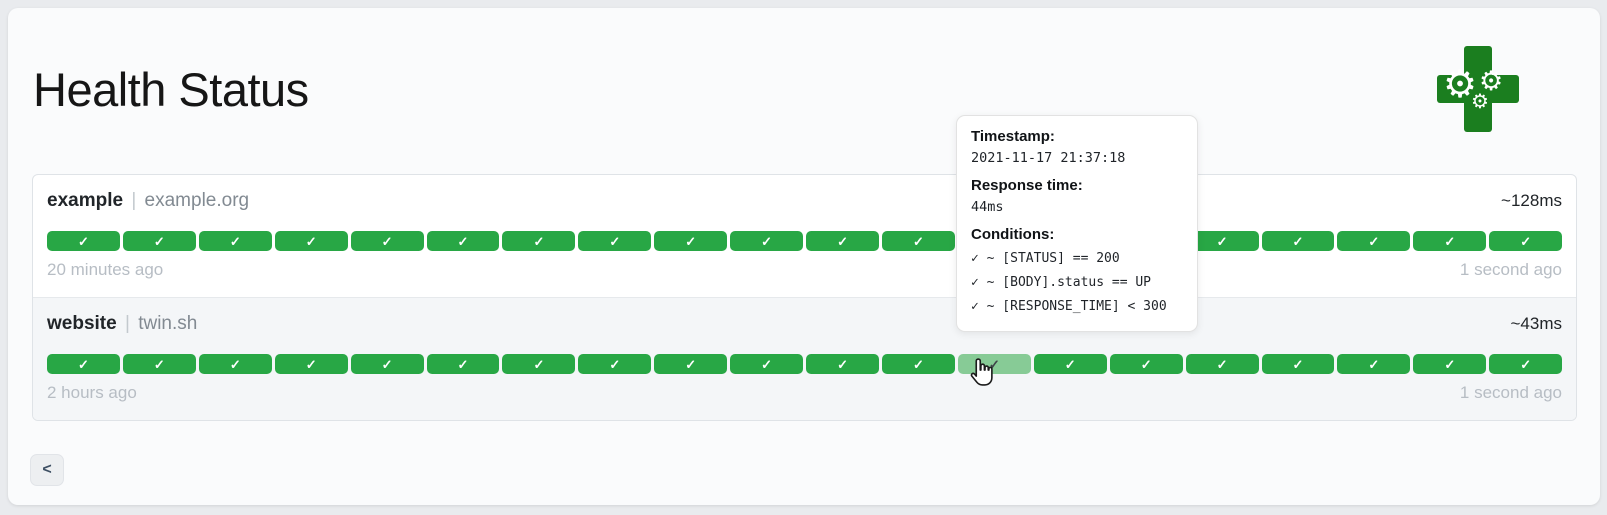 This screenshot has width=1607, height=515. What do you see at coordinates (1027, 185) in the screenshot?
I see `tooltip-response-time-label: Response time:` at bounding box center [1027, 185].